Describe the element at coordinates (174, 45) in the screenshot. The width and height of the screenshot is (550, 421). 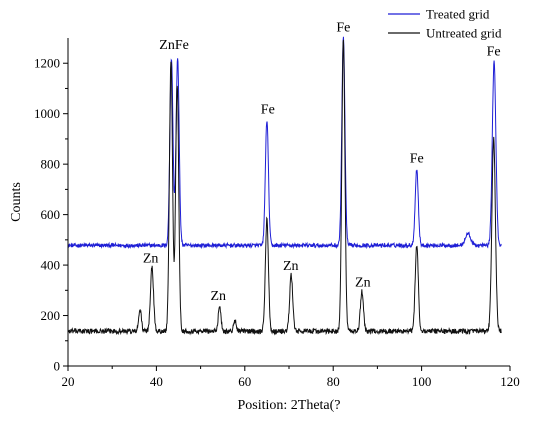
I see `peak-label: ZnFe` at that location.